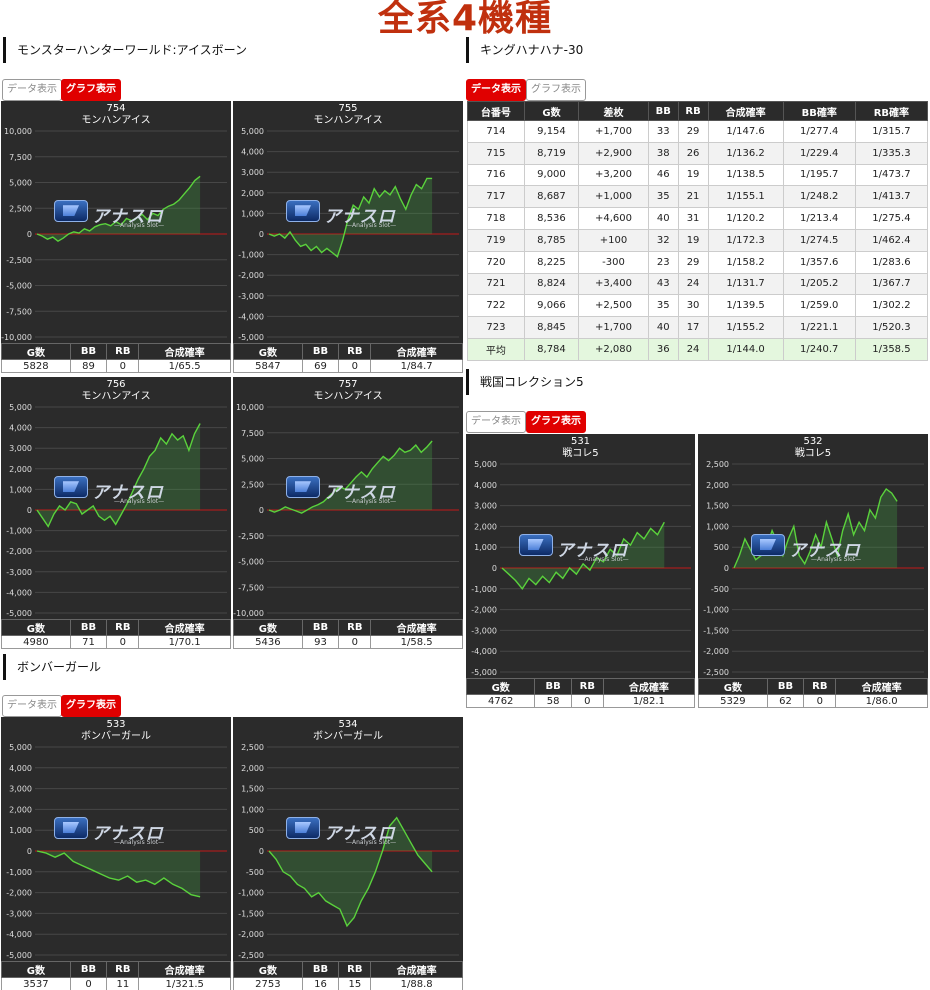 The height and width of the screenshot is (990, 930). I want to click on summary-table: G数 BB RB 合成確率 4762 58 0 1/82.1, so click(580, 693).